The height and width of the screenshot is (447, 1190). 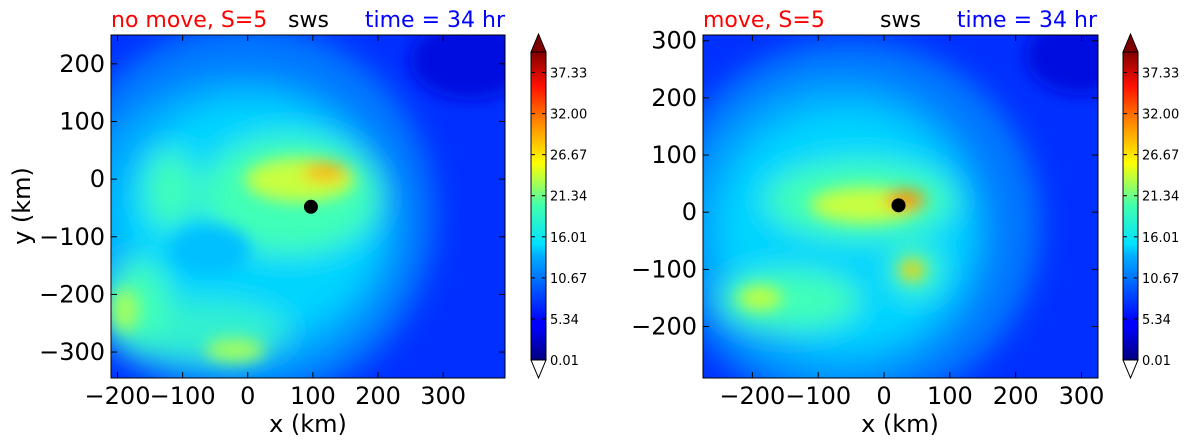 What do you see at coordinates (72, 352) in the screenshot?
I see `y-tick-label: −300` at bounding box center [72, 352].